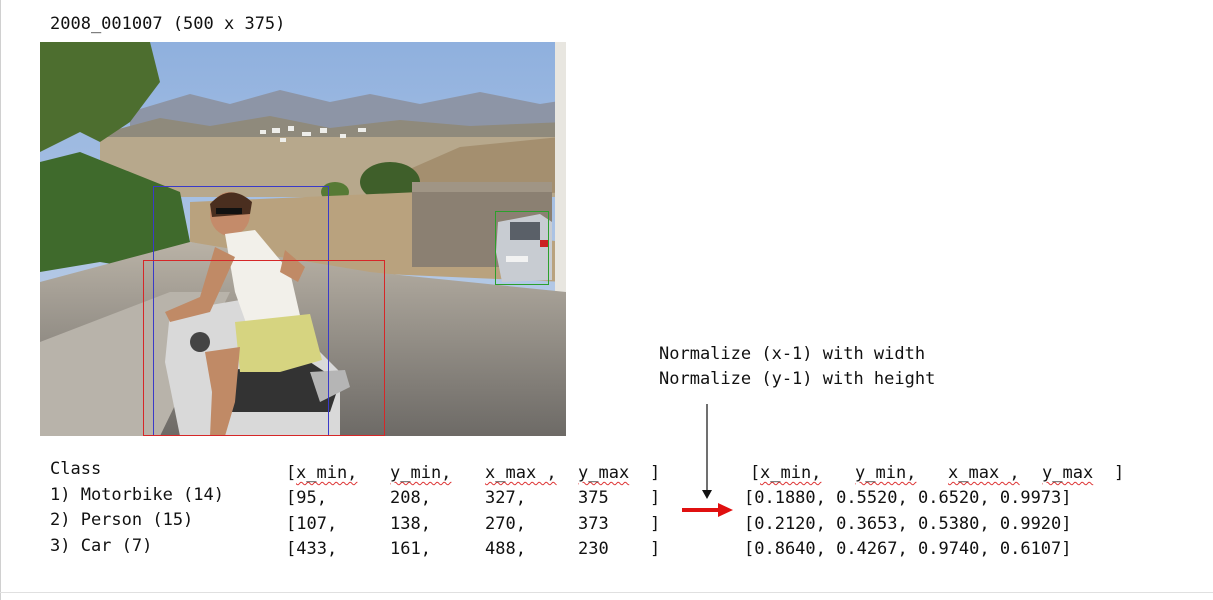 The width and height of the screenshot is (1213, 600). I want to click on raw-row2-xmax: 270,, so click(505, 524).